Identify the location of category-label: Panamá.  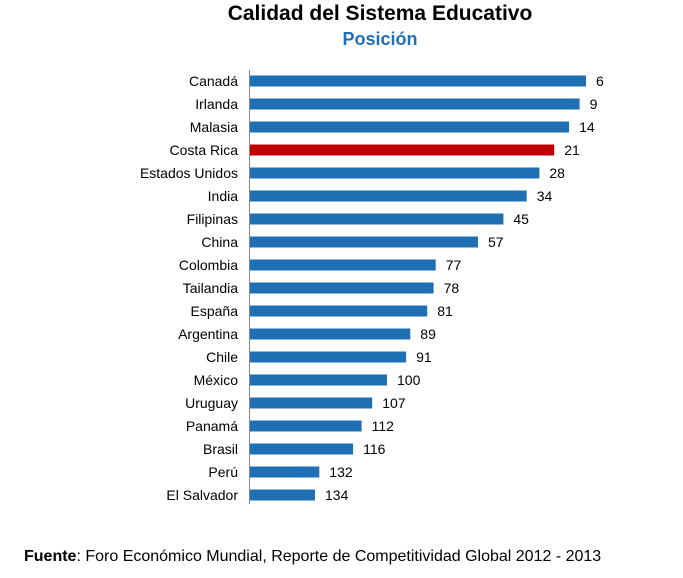
(212, 426).